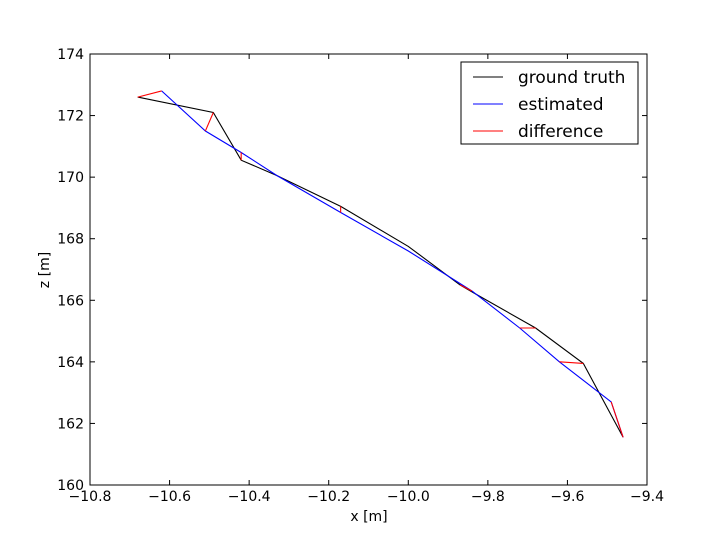 This screenshot has height=540, width=720. What do you see at coordinates (647, 497) in the screenshot?
I see `x-tick-label: −9.4` at bounding box center [647, 497].